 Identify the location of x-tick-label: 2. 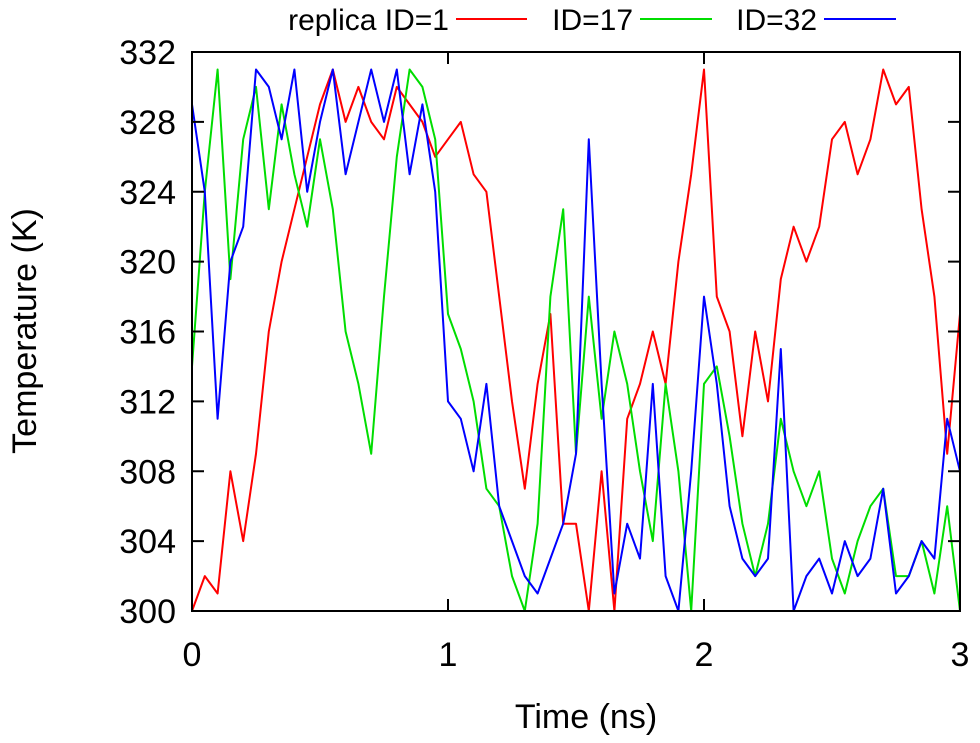
(704, 655).